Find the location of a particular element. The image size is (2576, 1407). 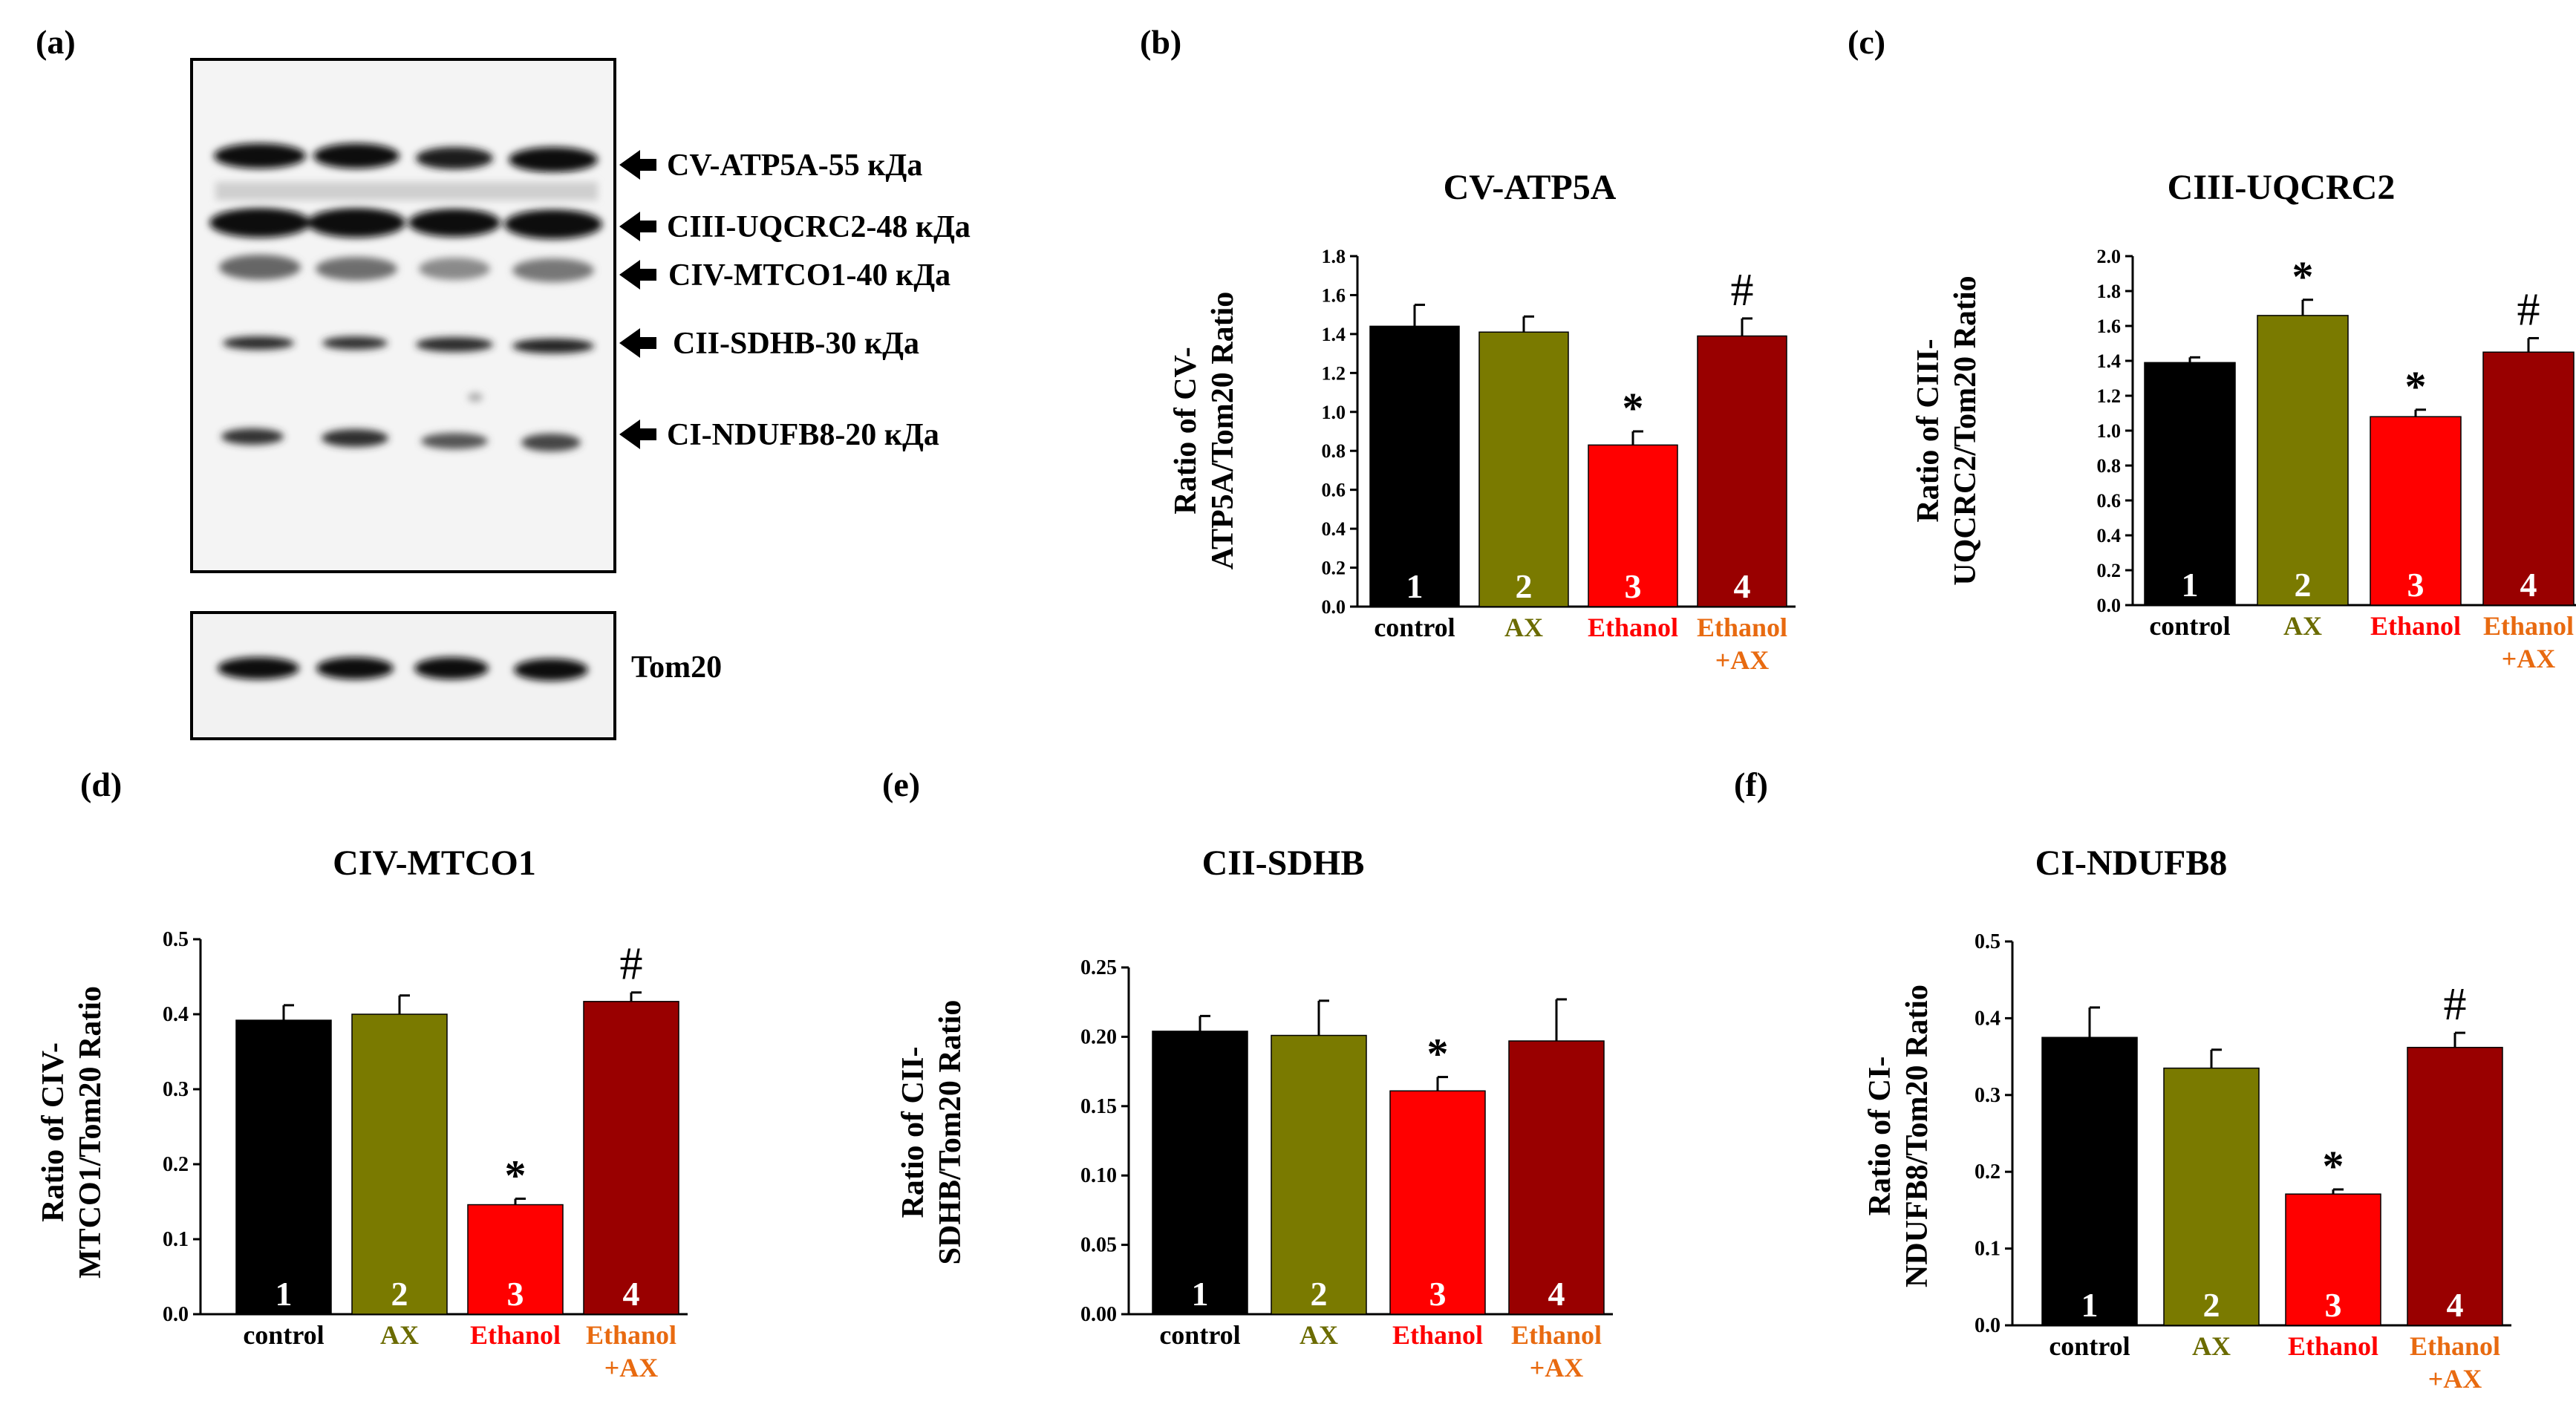

y-tick-label: 1.6 is located at coordinates (1334, 295).